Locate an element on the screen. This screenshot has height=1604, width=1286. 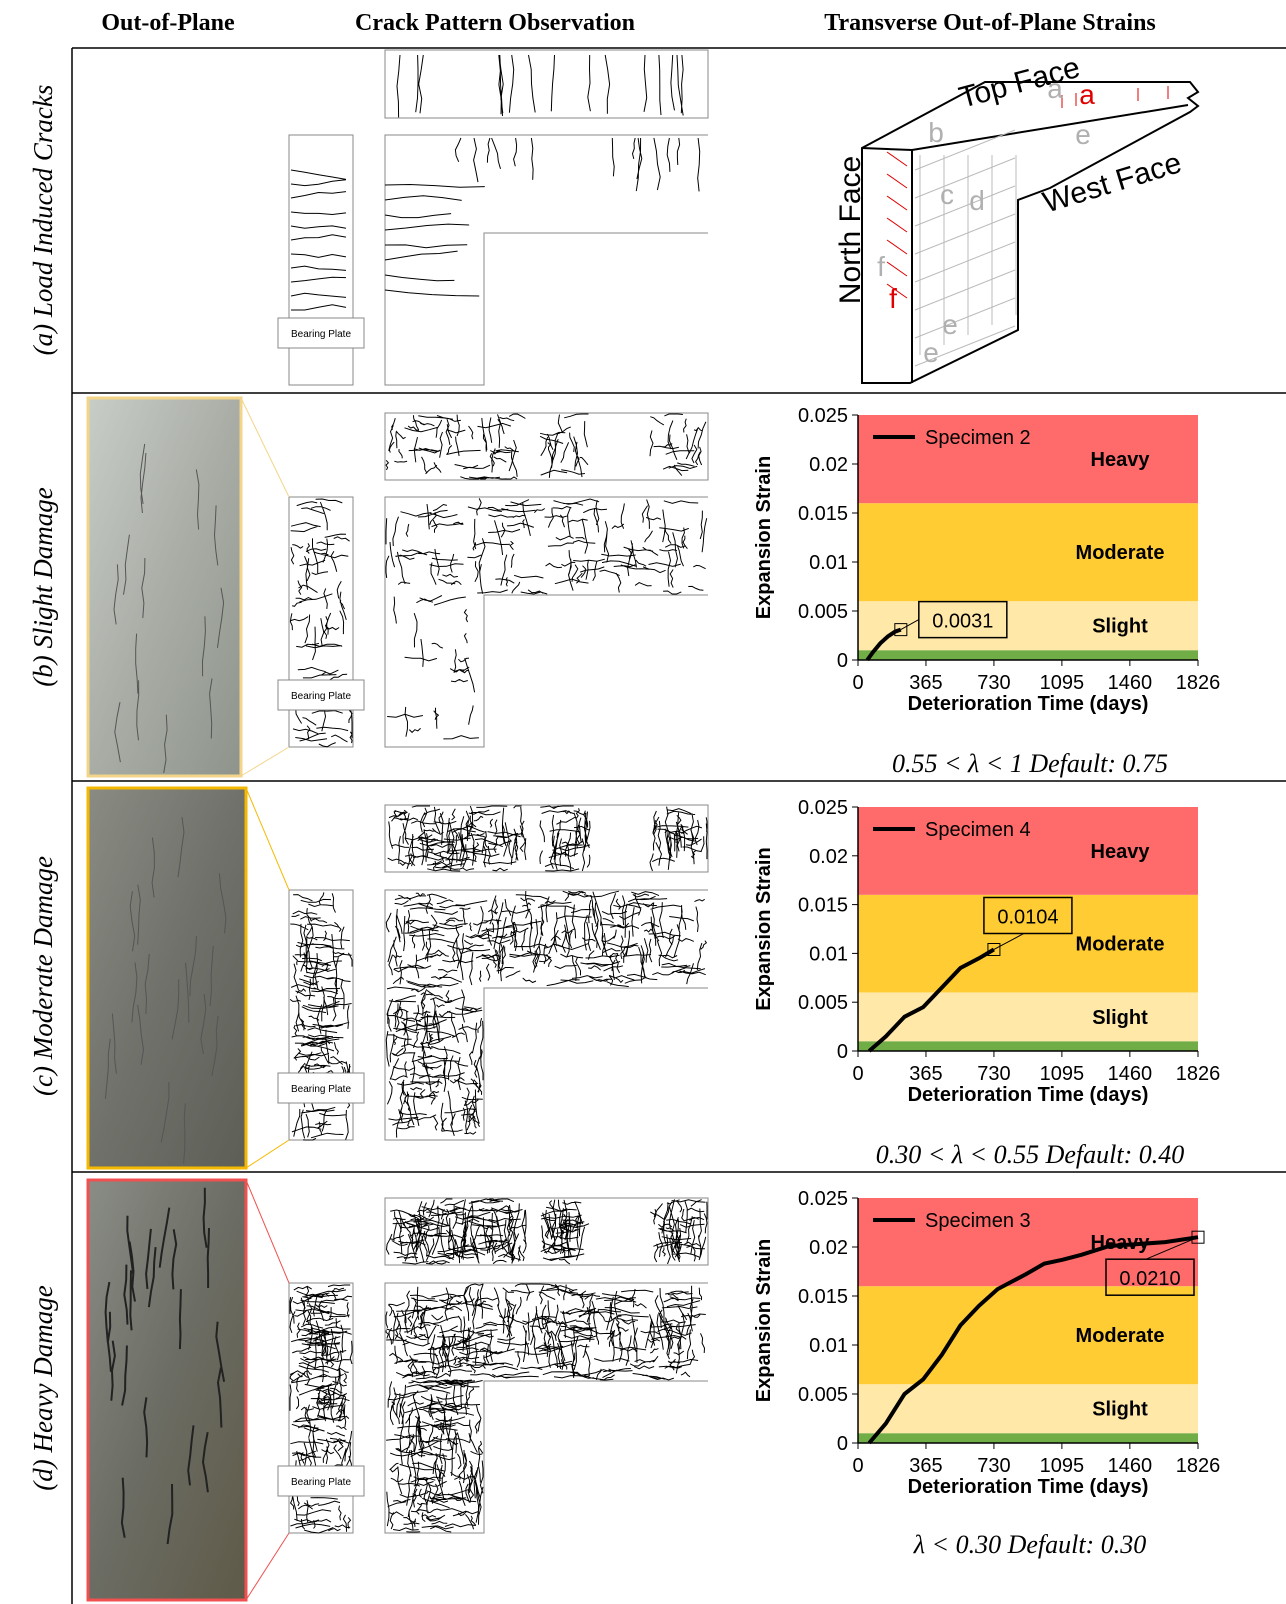
legend-label: Specimen 4 is located at coordinates (978, 830).